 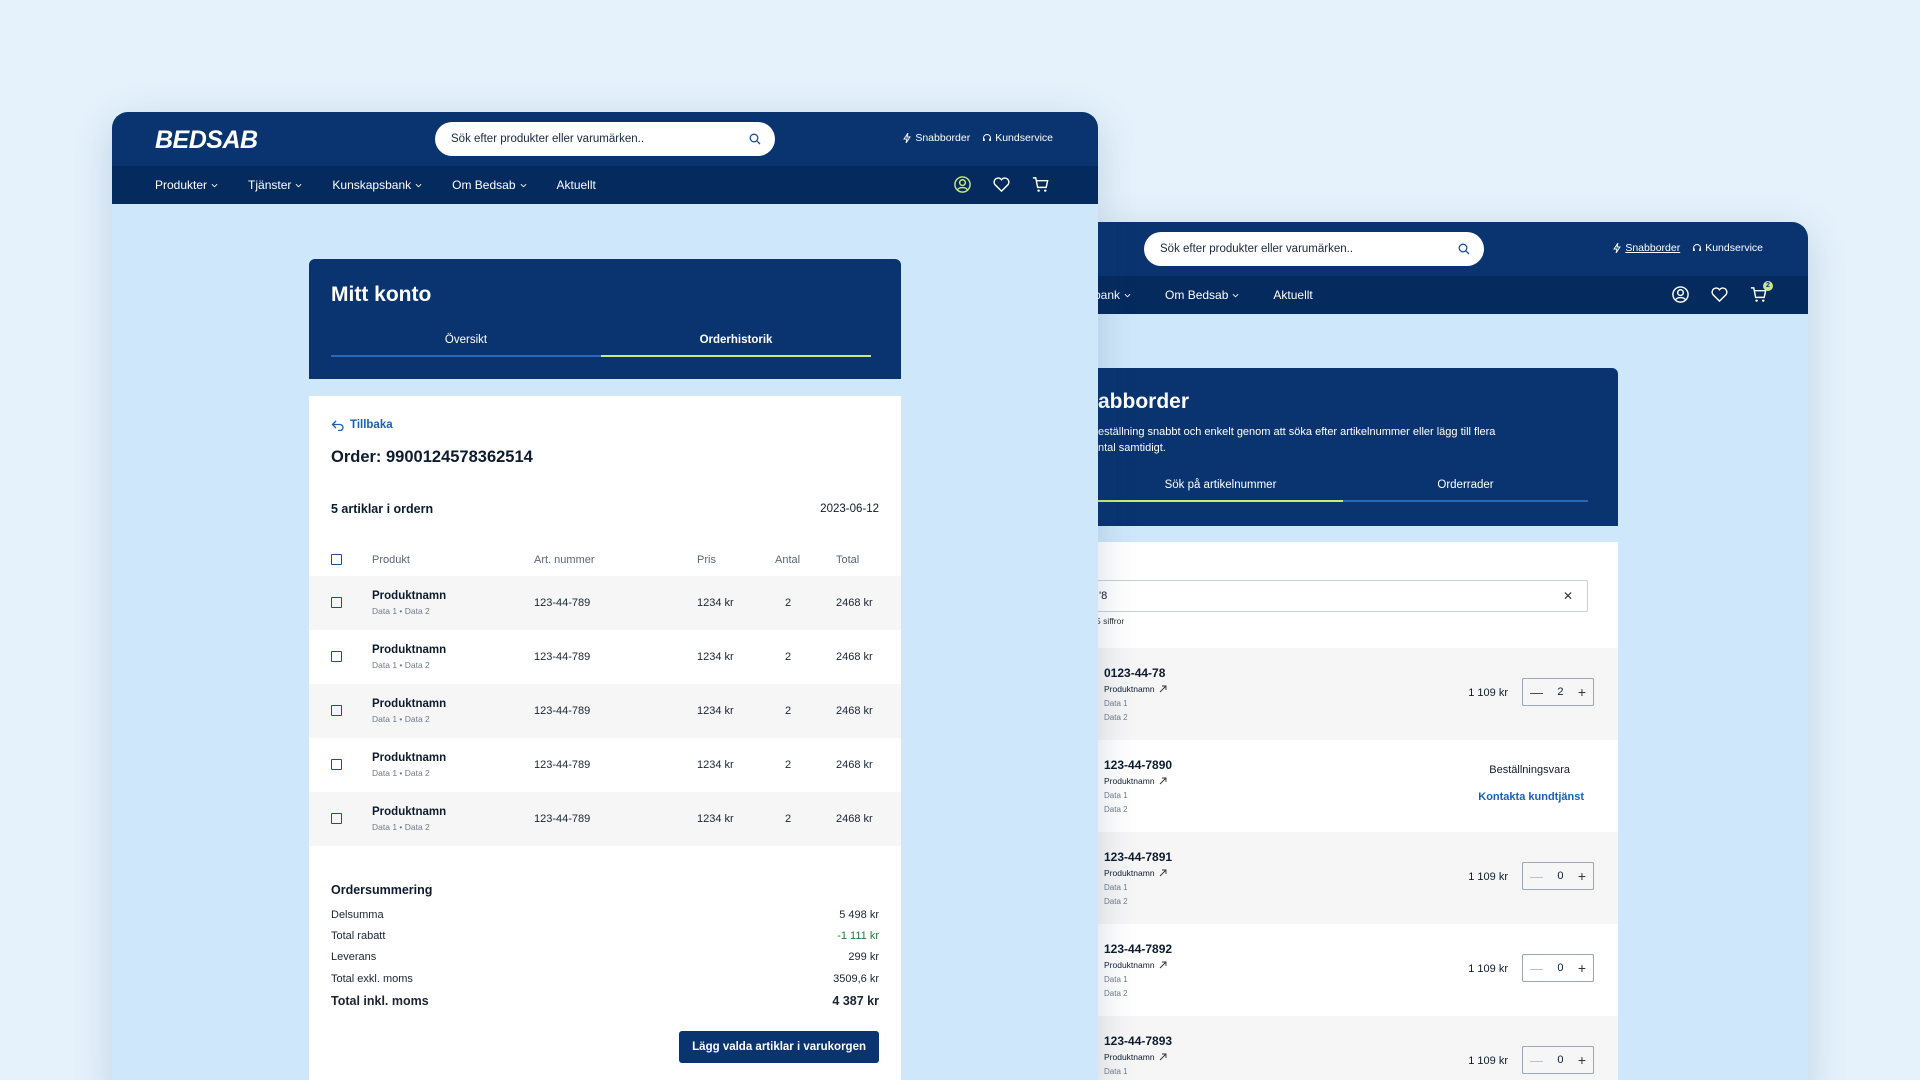 I want to click on quick-order-tabs: Sök på artikelnummer Orderrader, so click(x=1343, y=490).